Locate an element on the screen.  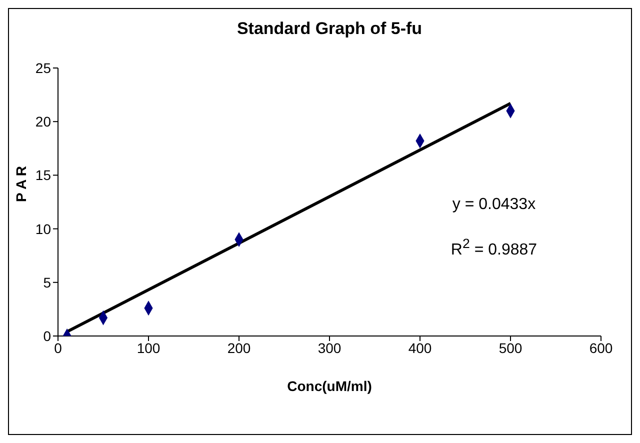
annotation: y = 0.0433x is located at coordinates (494, 205).